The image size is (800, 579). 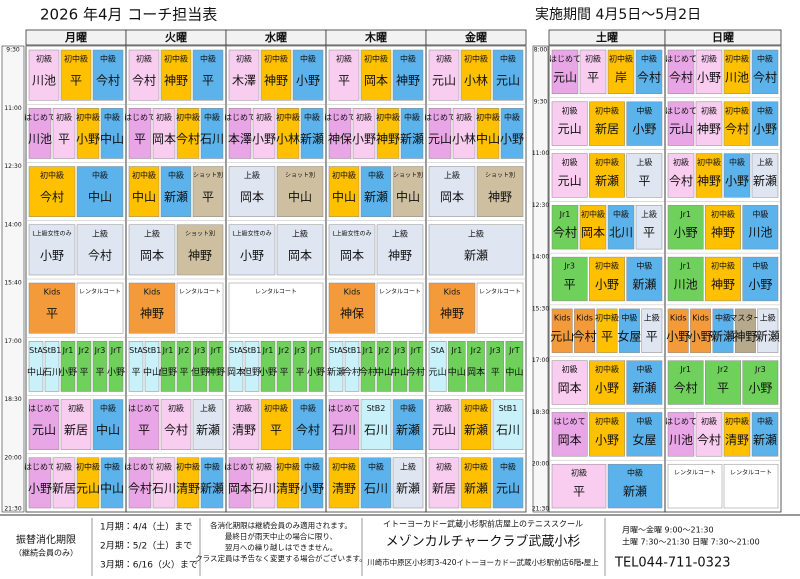 I want to click on class-level: レンタルコート, so click(x=276, y=292).